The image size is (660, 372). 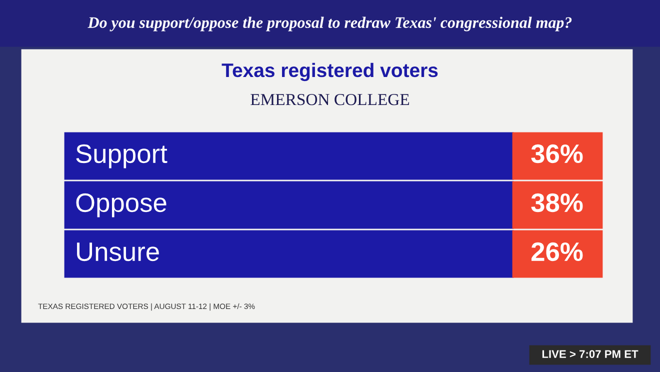 I want to click on text: Texas registered voters, so click(x=330, y=72).